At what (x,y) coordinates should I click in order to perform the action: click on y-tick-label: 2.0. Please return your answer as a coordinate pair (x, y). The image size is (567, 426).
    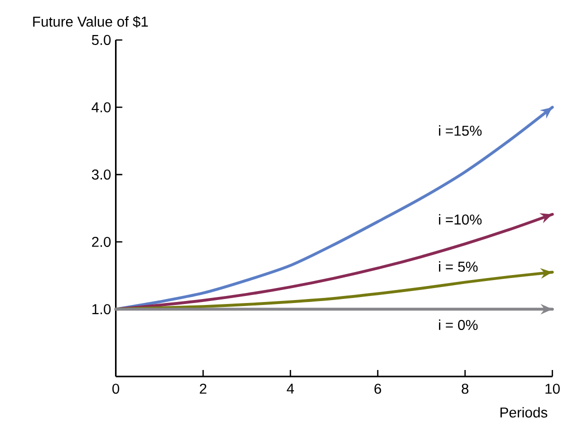
    Looking at the image, I should click on (101, 242).